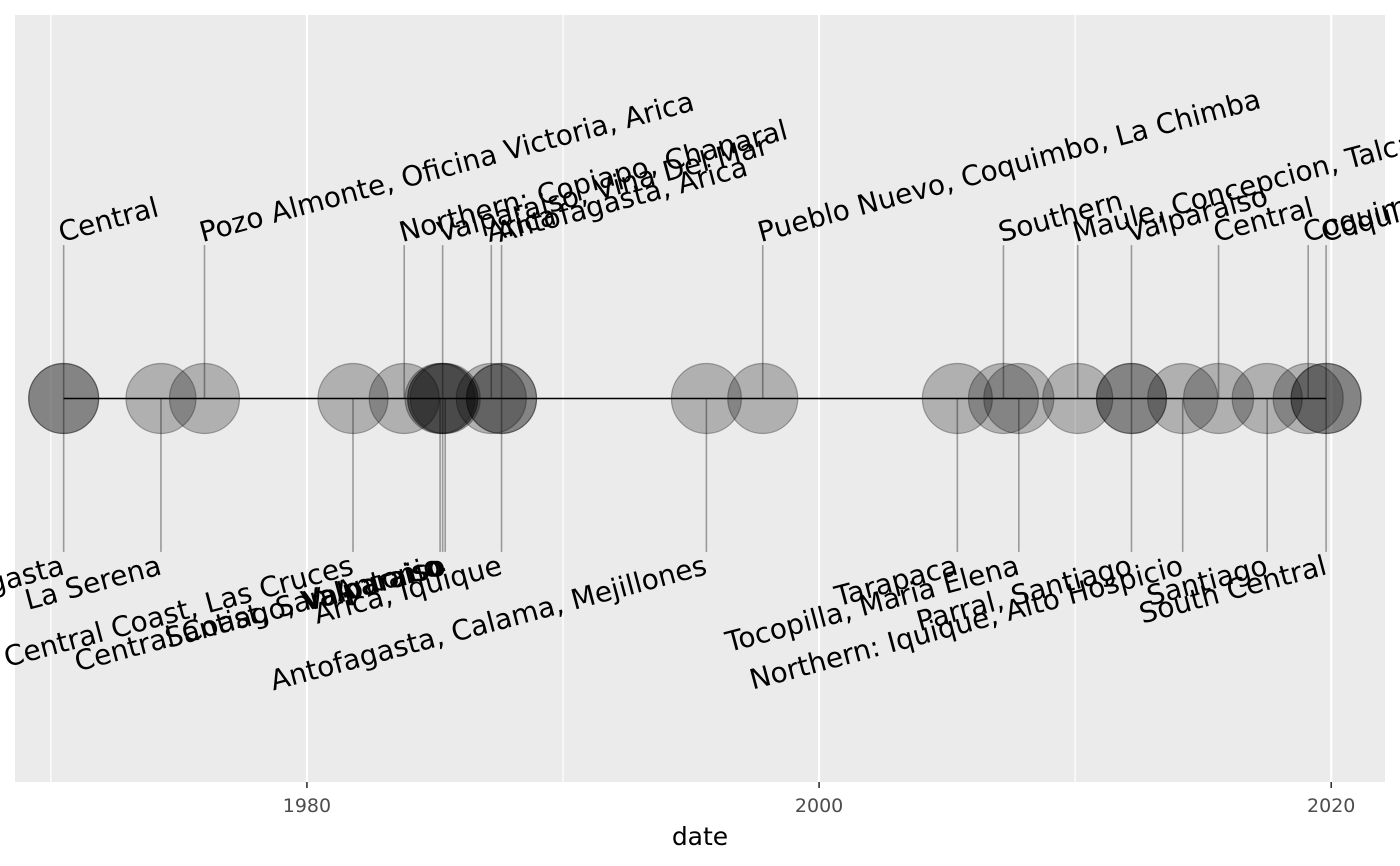 The width and height of the screenshot is (1400, 866). What do you see at coordinates (1331, 806) in the screenshot?
I see `x-tick-label-2: 2020` at bounding box center [1331, 806].